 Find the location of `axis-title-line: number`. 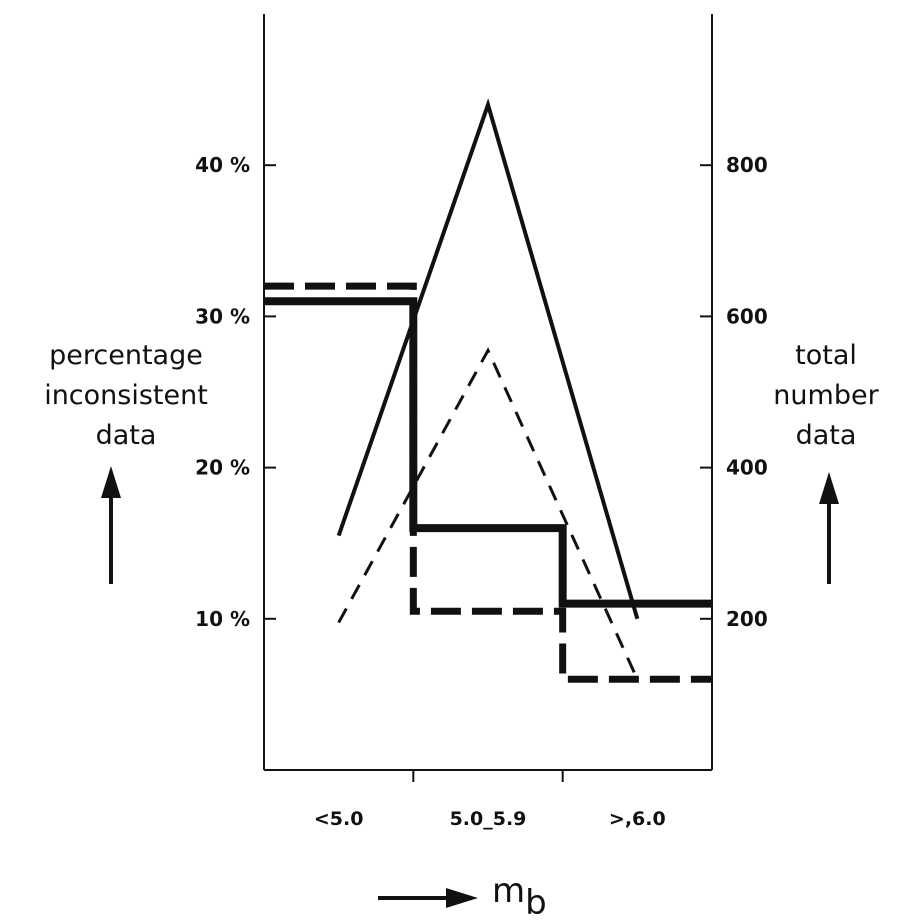

axis-title-line: number is located at coordinates (826, 395).